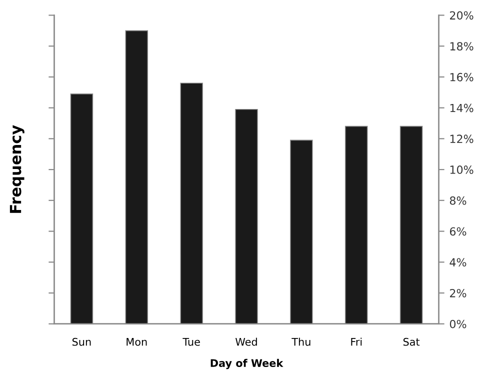 The height and width of the screenshot is (381, 493). I want to click on x-tick-label: Fri, so click(356, 342).